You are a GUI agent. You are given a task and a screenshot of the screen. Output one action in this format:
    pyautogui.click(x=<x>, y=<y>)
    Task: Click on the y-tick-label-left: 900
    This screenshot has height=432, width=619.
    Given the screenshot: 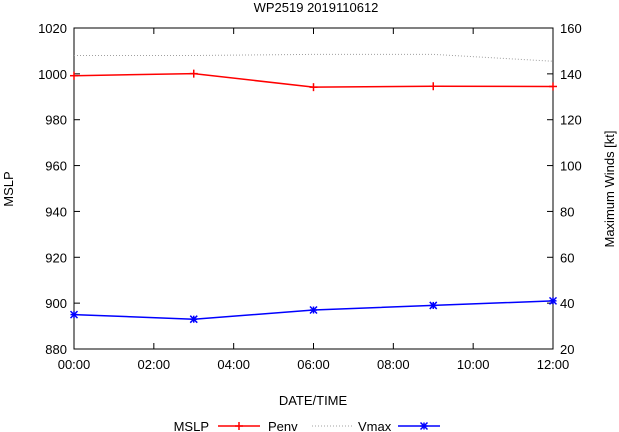 What is the action you would take?
    pyautogui.click(x=56, y=303)
    